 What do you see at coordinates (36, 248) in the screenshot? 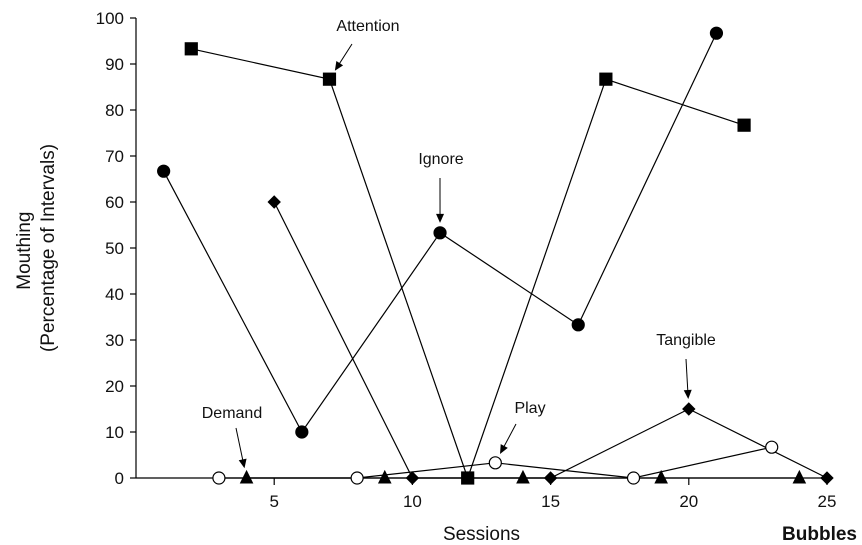
I see `y-axis-label: Mouthing (Percentage of Intervals)` at bounding box center [36, 248].